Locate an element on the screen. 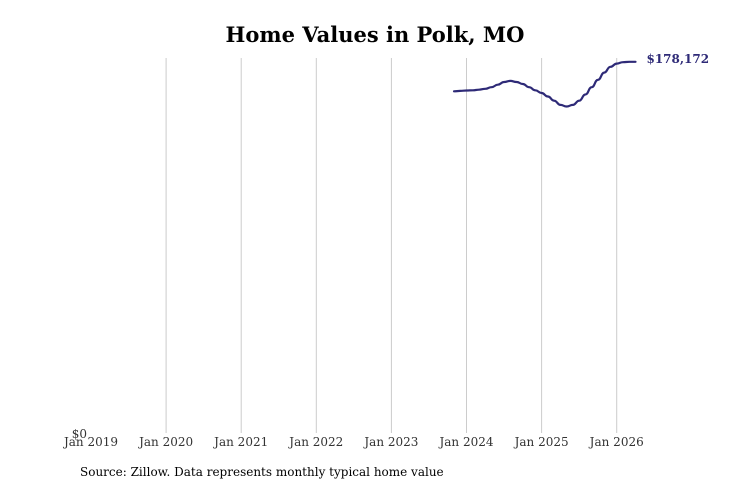  x-tick-label: Jan 2023 is located at coordinates (390, 442).